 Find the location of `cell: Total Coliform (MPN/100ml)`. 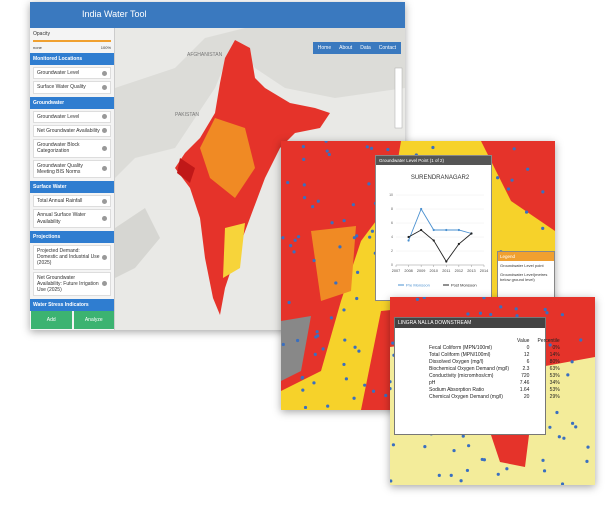

cell: Total Coliform (MPN/100ml) is located at coordinates (460, 355).